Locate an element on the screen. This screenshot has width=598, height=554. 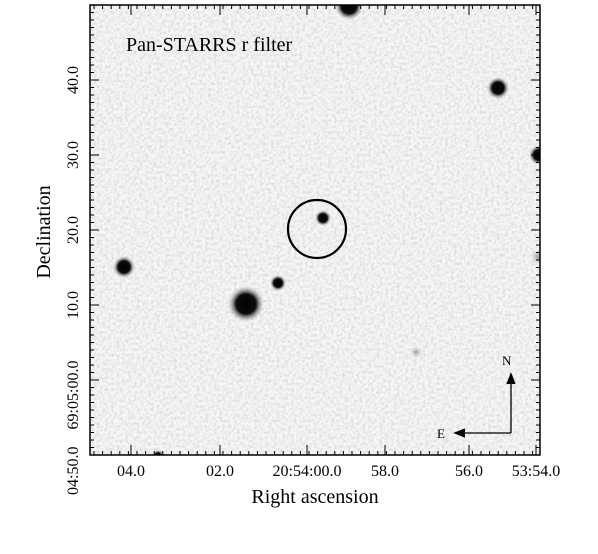
faint-smudge is located at coordinates (416, 352).